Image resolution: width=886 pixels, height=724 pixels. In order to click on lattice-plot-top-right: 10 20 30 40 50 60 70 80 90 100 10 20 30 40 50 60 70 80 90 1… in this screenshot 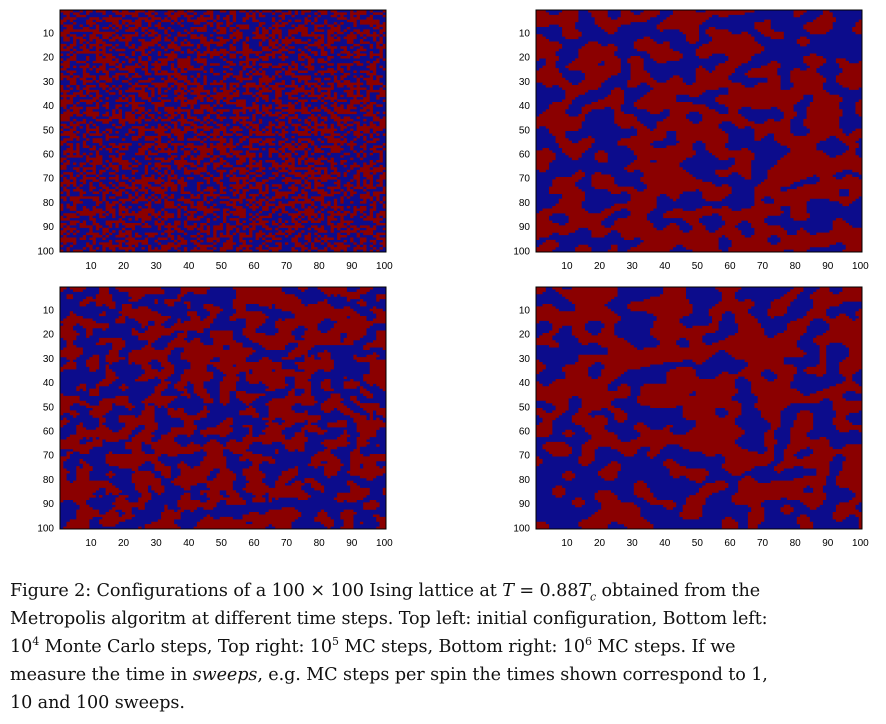, I will do `click(691, 140)`.